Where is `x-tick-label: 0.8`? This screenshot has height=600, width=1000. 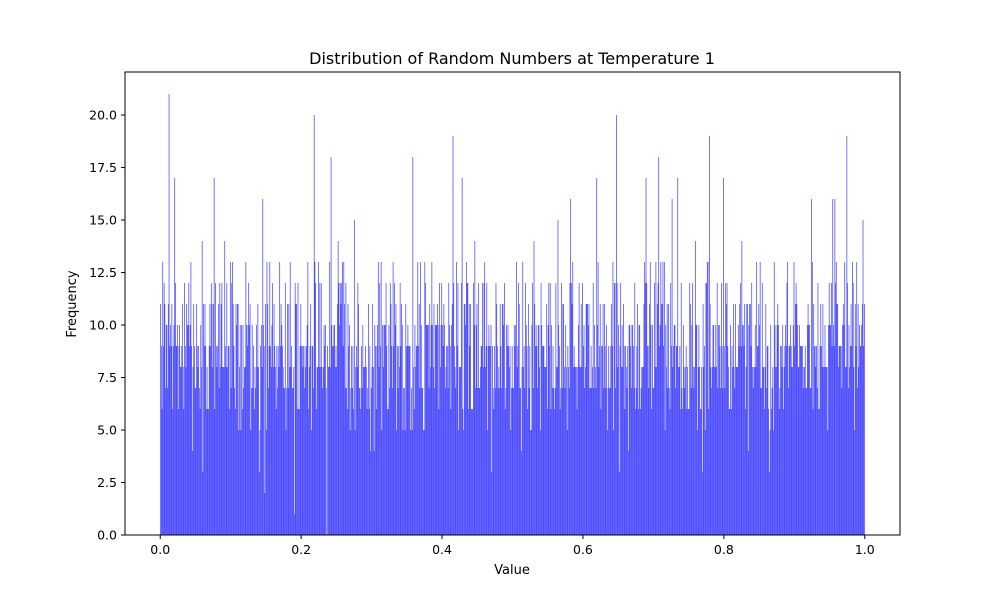
x-tick-label: 0.8 is located at coordinates (724, 549).